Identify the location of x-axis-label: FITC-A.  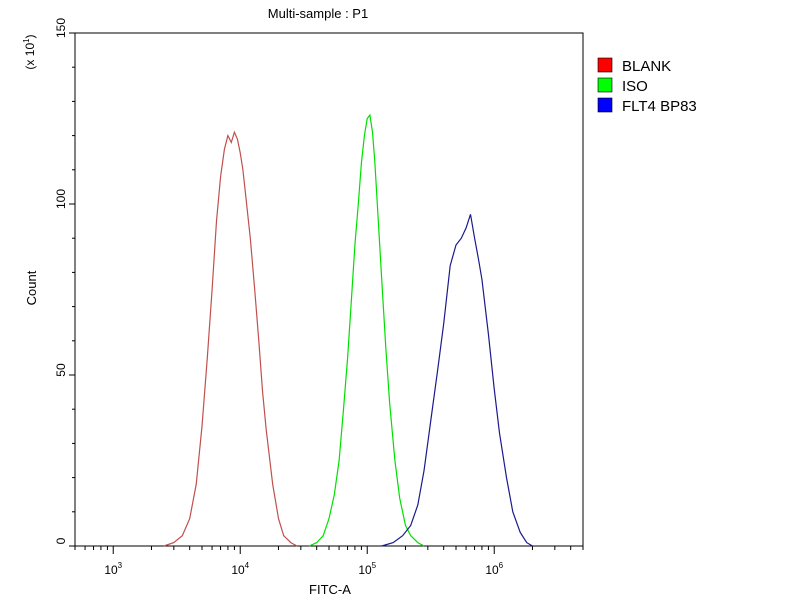
(330, 589).